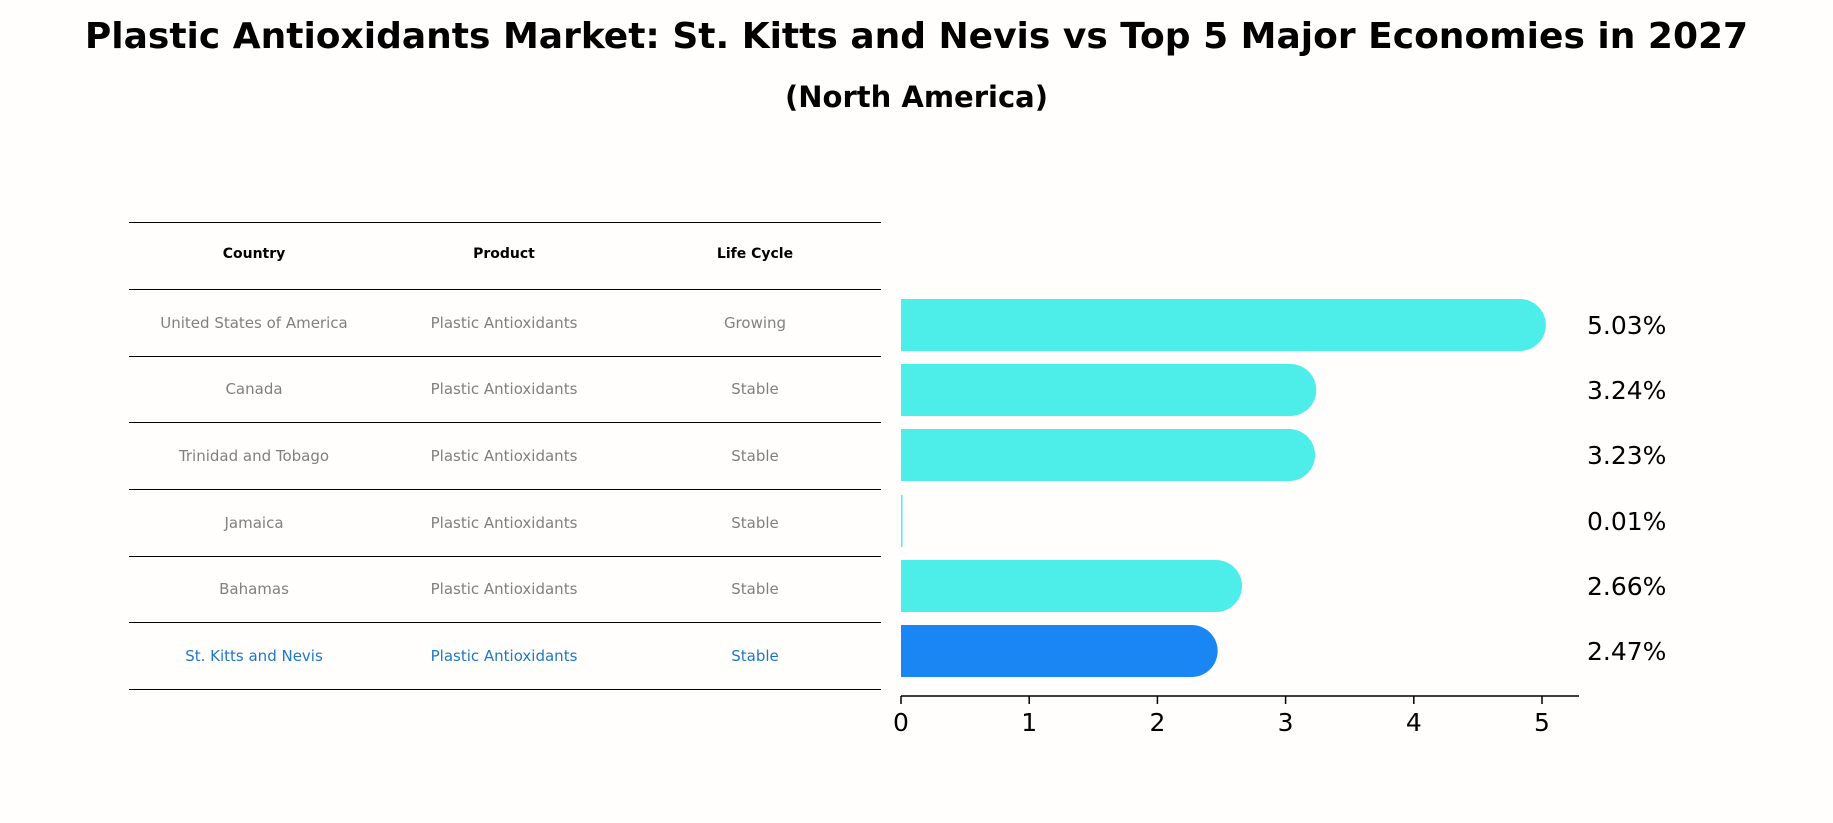  Describe the element at coordinates (916, 97) in the screenshot. I see `chart-subtitle: (North America)` at that location.